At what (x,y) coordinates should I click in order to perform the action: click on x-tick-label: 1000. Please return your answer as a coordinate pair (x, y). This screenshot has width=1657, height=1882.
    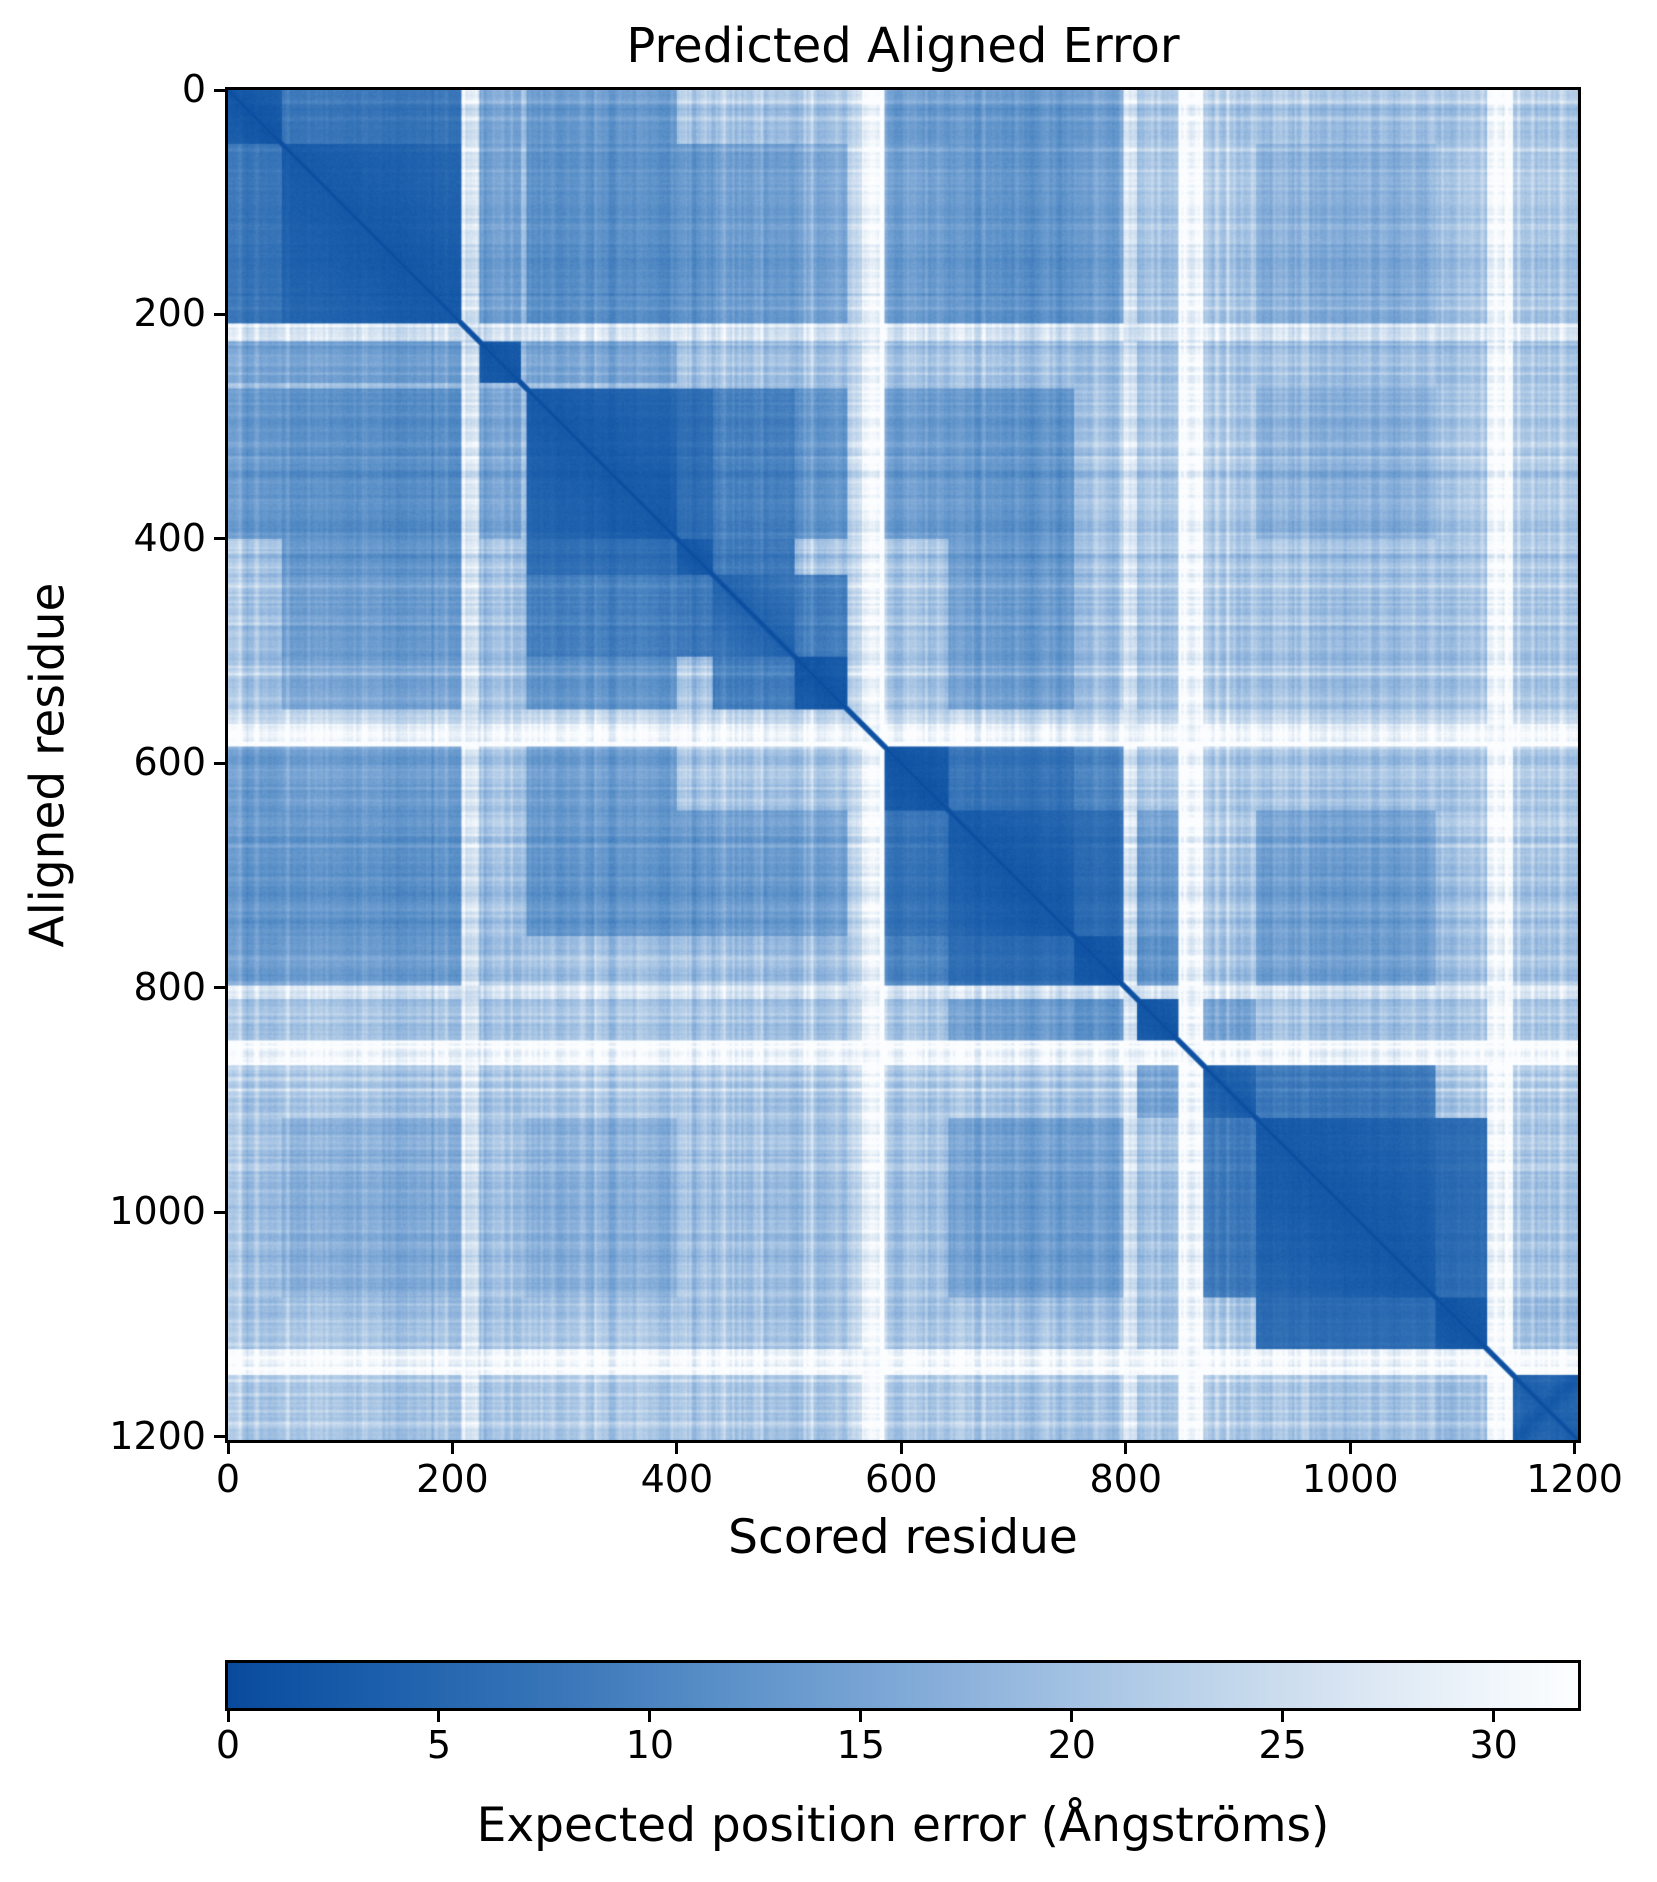
    Looking at the image, I should click on (1350, 1479).